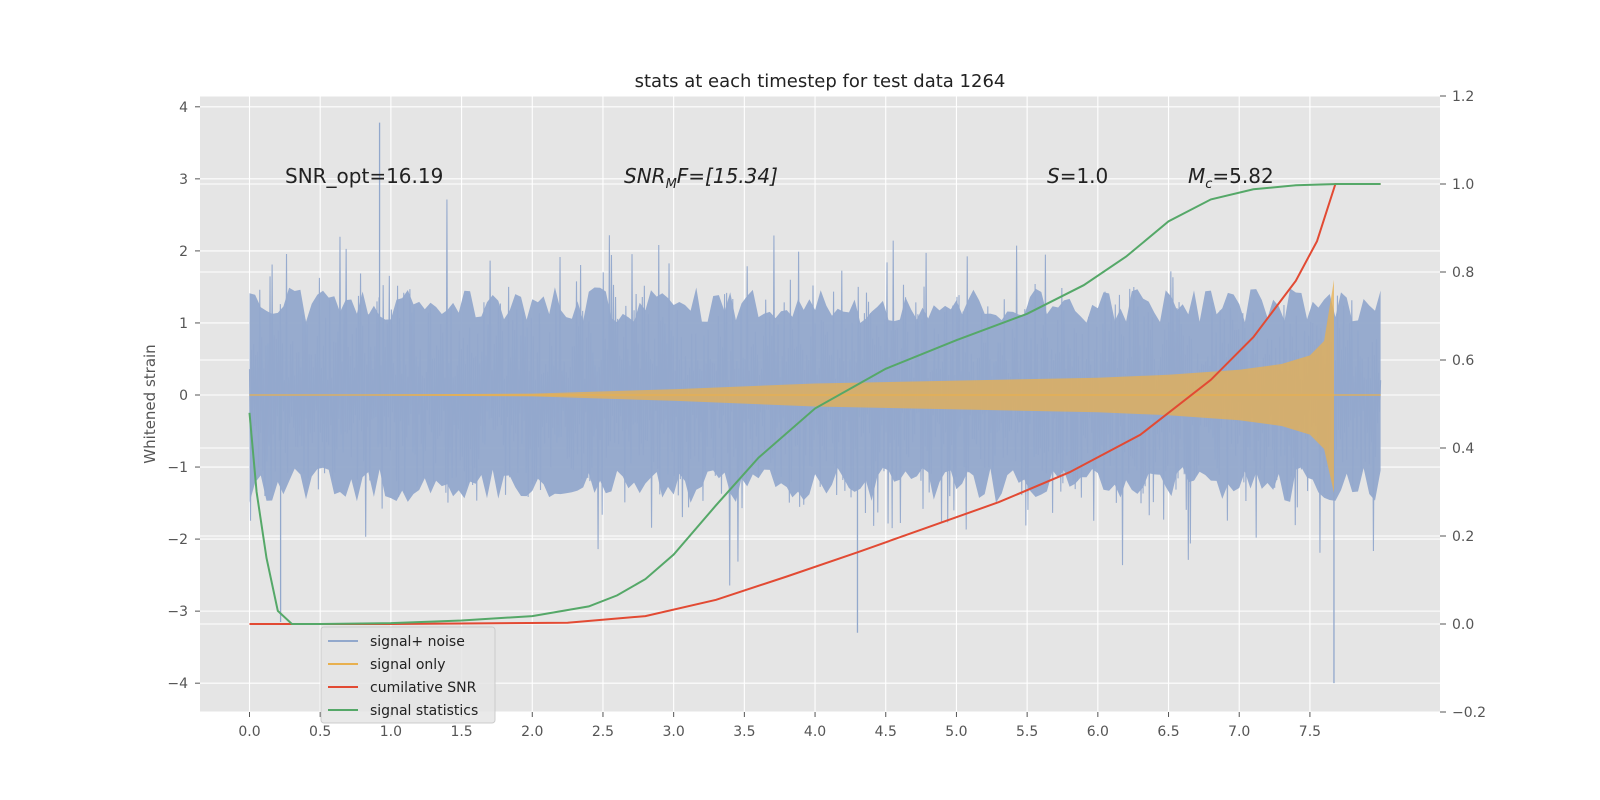  Describe the element at coordinates (1463, 449) in the screenshot. I see `y2-tick-label: 0.4` at that location.